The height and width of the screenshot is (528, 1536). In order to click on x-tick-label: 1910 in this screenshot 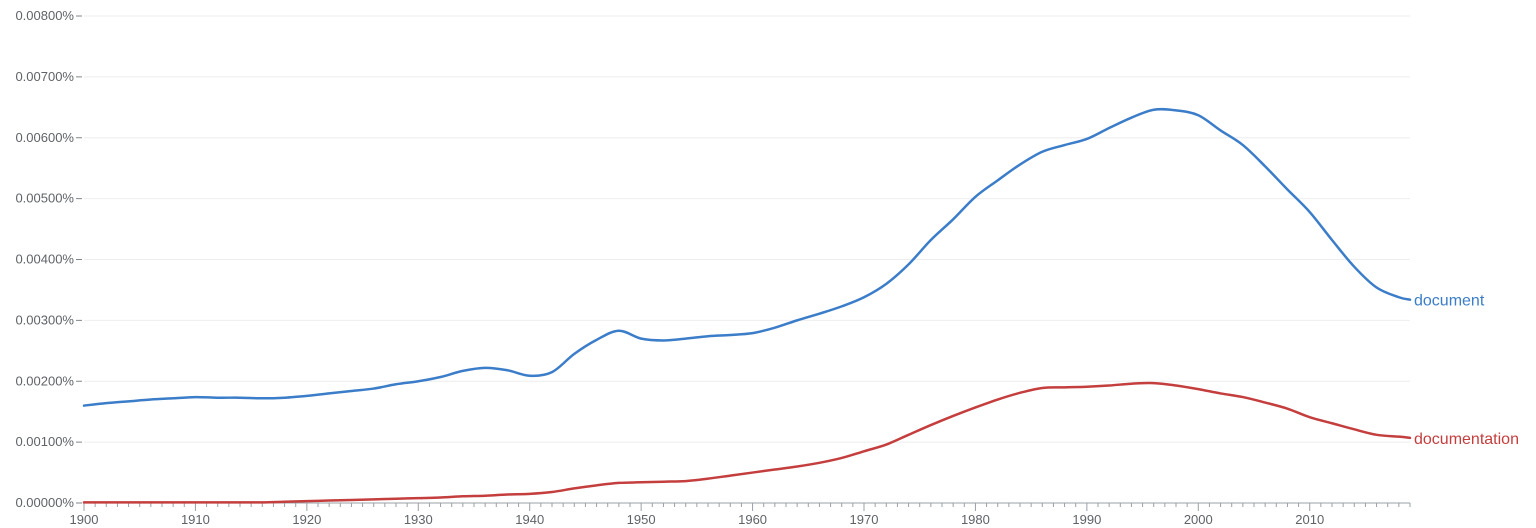, I will do `click(195, 519)`.